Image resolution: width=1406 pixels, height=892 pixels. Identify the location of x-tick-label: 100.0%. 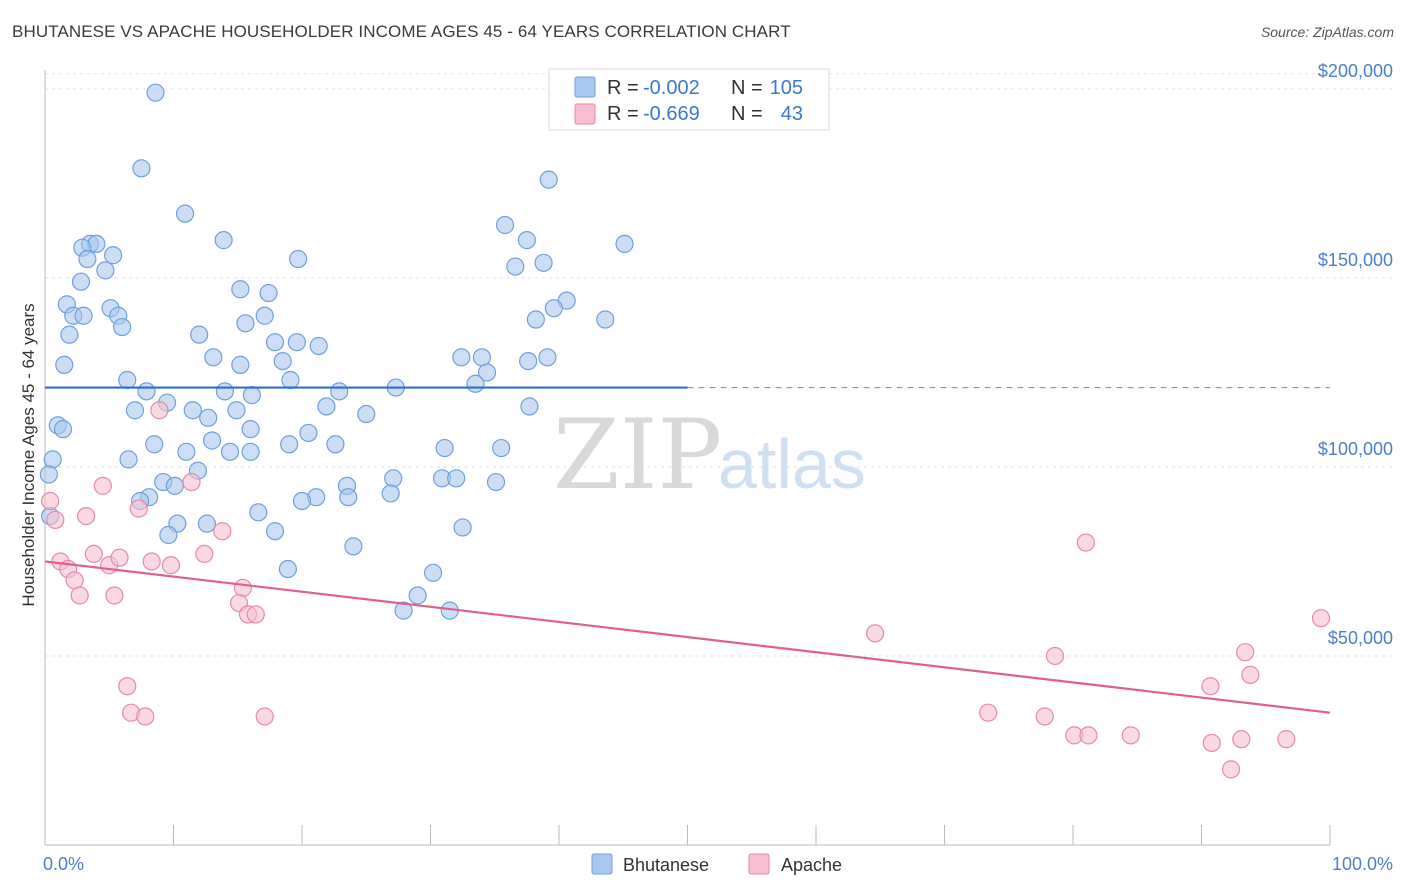
(1362, 864).